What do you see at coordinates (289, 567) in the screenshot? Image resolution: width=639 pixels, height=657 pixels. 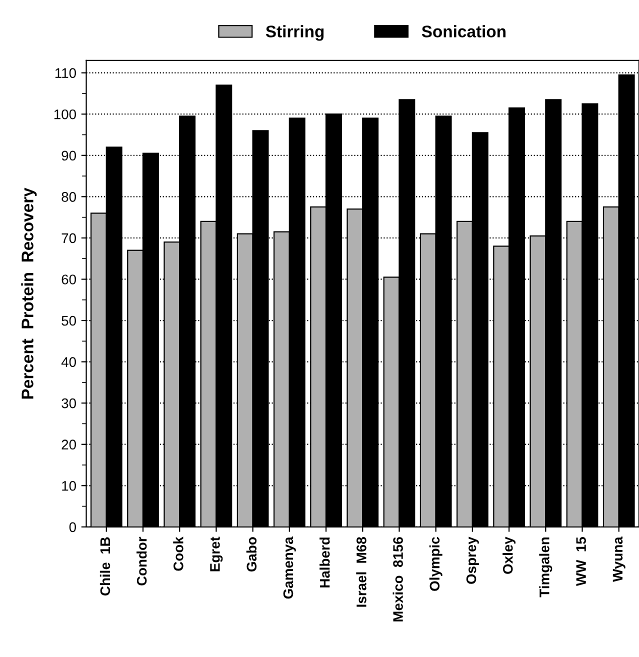 I see `x-tick-label: Gamenya` at bounding box center [289, 567].